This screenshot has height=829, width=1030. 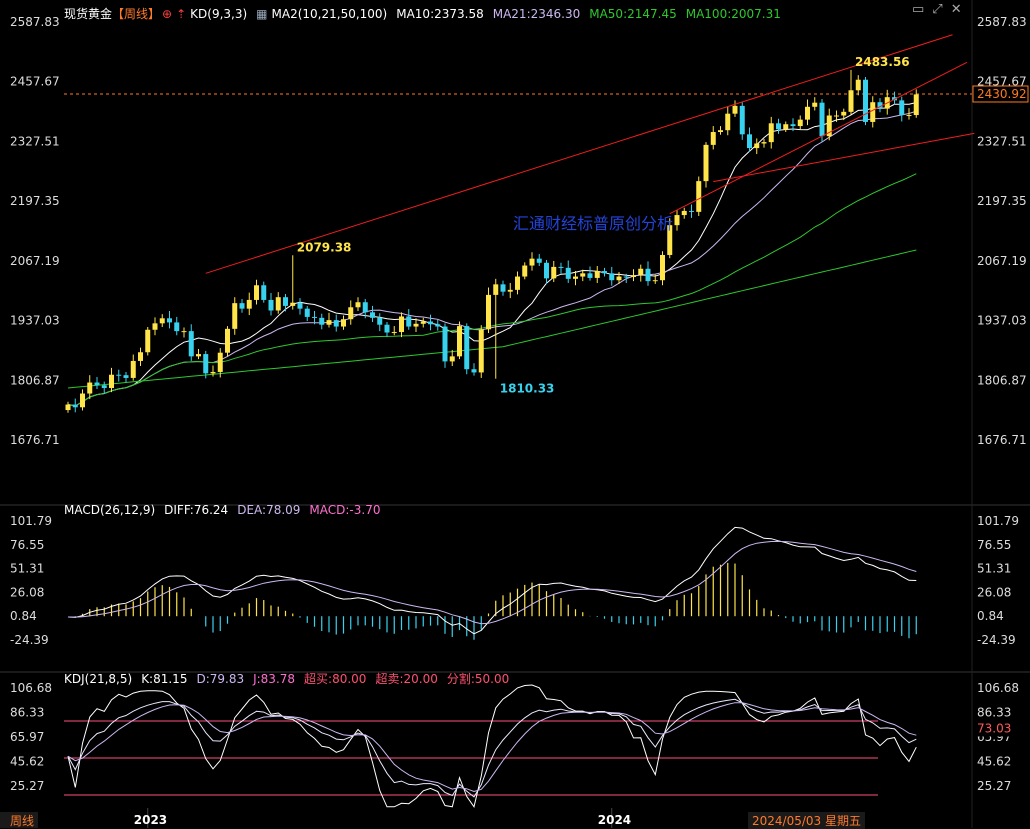 What do you see at coordinates (918, 9) in the screenshot?
I see `window-icon: ▭` at bounding box center [918, 9].